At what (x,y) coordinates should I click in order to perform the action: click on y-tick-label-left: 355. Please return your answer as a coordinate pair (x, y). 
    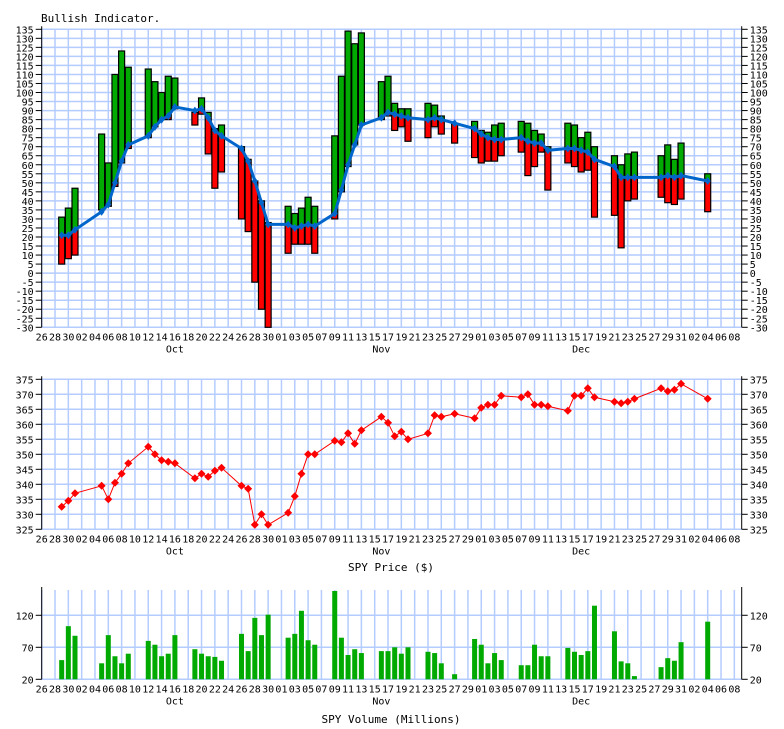
    Looking at the image, I should click on (25, 440).